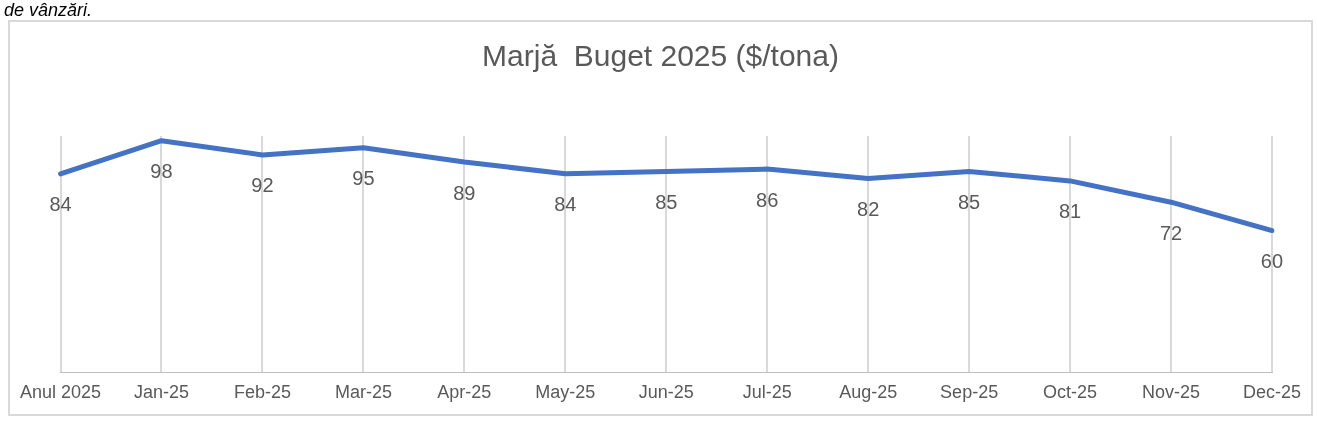  Describe the element at coordinates (363, 178) in the screenshot. I see `data-label: 95` at that location.